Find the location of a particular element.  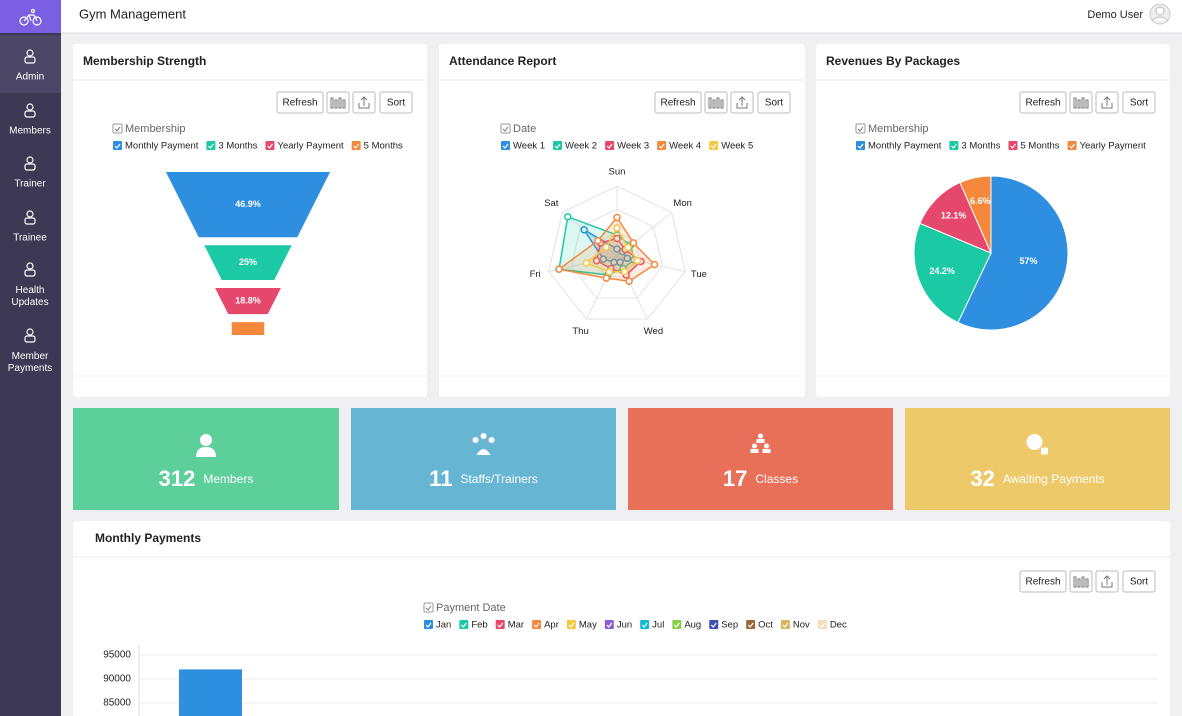

legend-label: Week 1 is located at coordinates (529, 146).